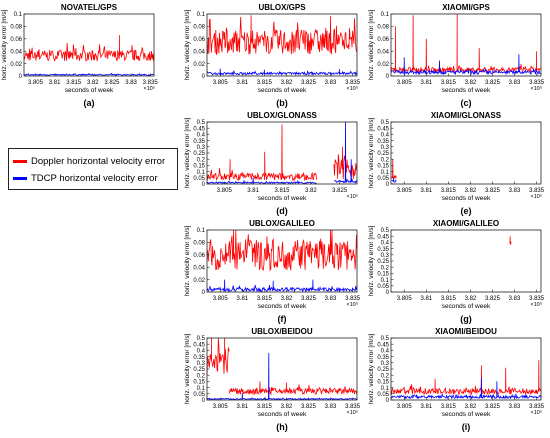 Image resolution: width=550 pixels, height=438 pixels. What do you see at coordinates (89, 45) in the screenshot?
I see `plot-area` at bounding box center [89, 45].